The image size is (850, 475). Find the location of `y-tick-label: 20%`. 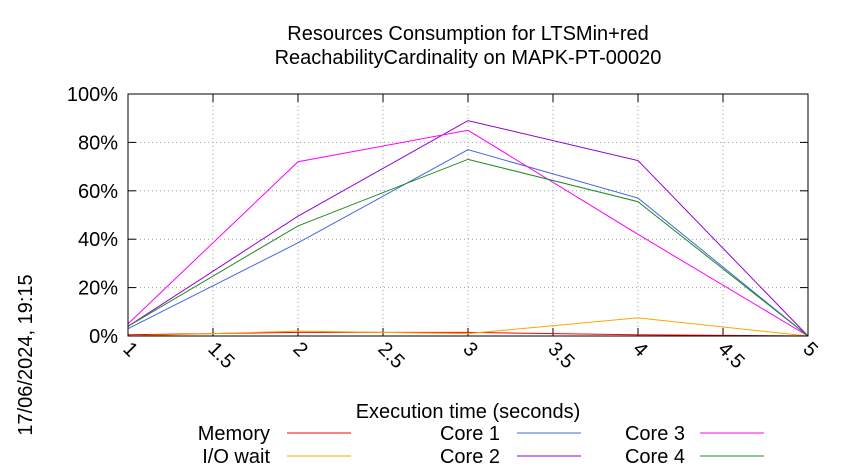

y-tick-label: 20% is located at coordinates (98, 289).